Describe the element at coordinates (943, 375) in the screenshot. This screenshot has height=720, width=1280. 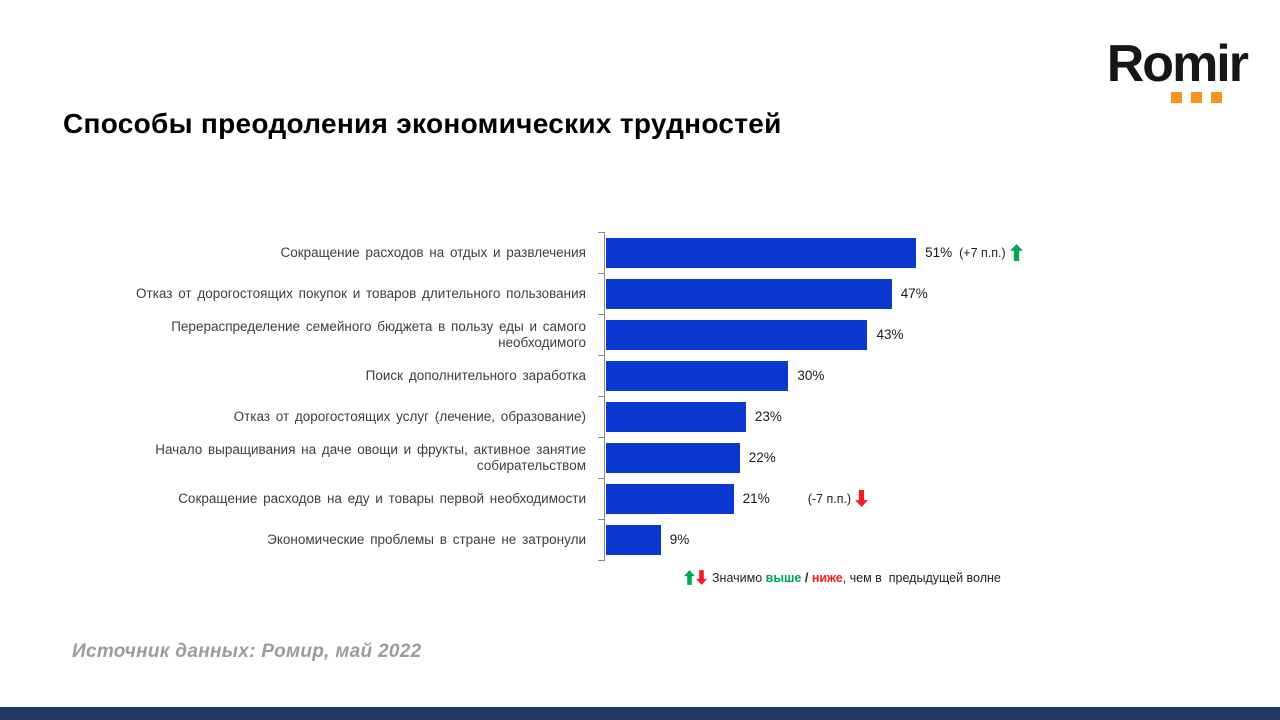
I see `bar-zone: 30%` at that location.